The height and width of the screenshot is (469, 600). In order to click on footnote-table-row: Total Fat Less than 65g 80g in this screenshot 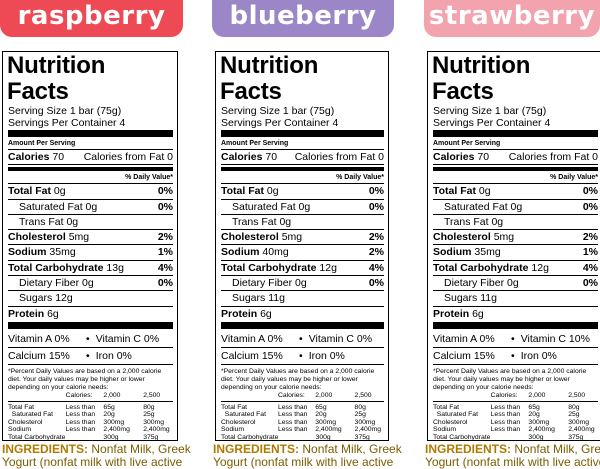, I will do `click(90, 408)`.